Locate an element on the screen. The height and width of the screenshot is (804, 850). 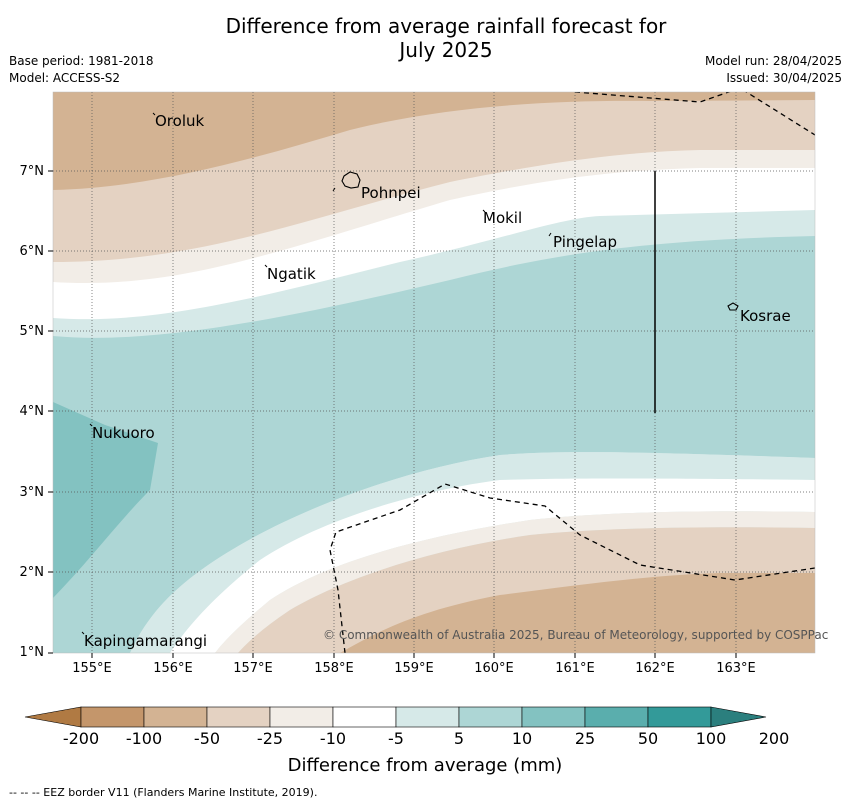
label-pohnpei: Pohnpei is located at coordinates (391, 193).